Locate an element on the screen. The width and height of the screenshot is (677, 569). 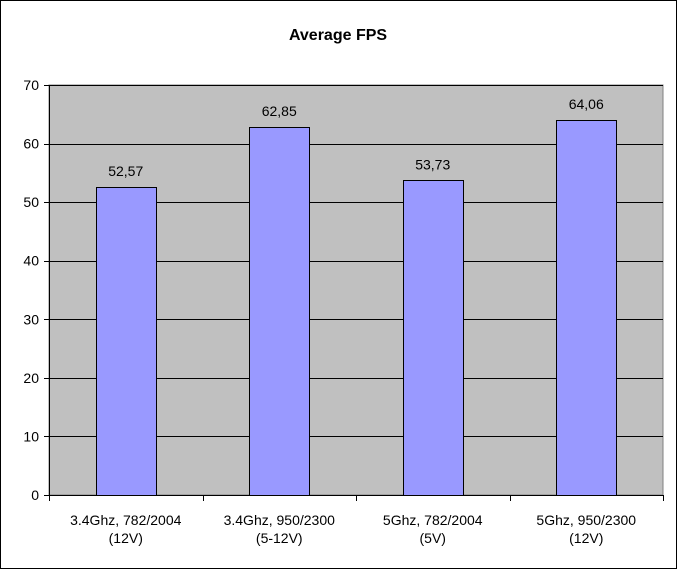
x-tick-label-line: 5Ghz, 782/2004 is located at coordinates (433, 520).